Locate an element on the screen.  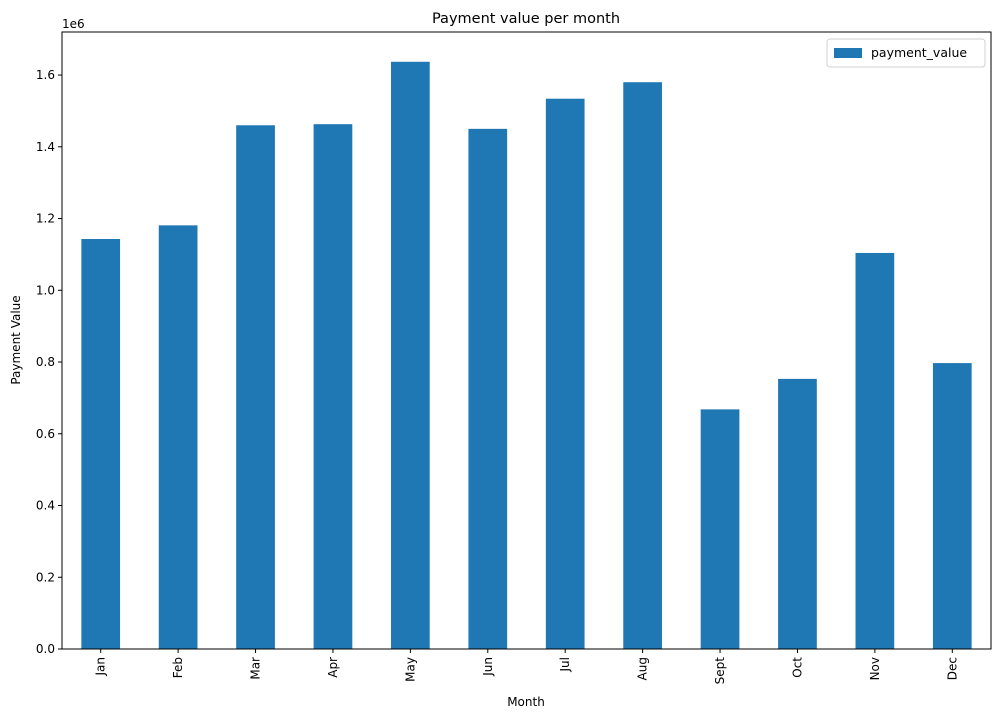
bar-mar is located at coordinates (255, 387).